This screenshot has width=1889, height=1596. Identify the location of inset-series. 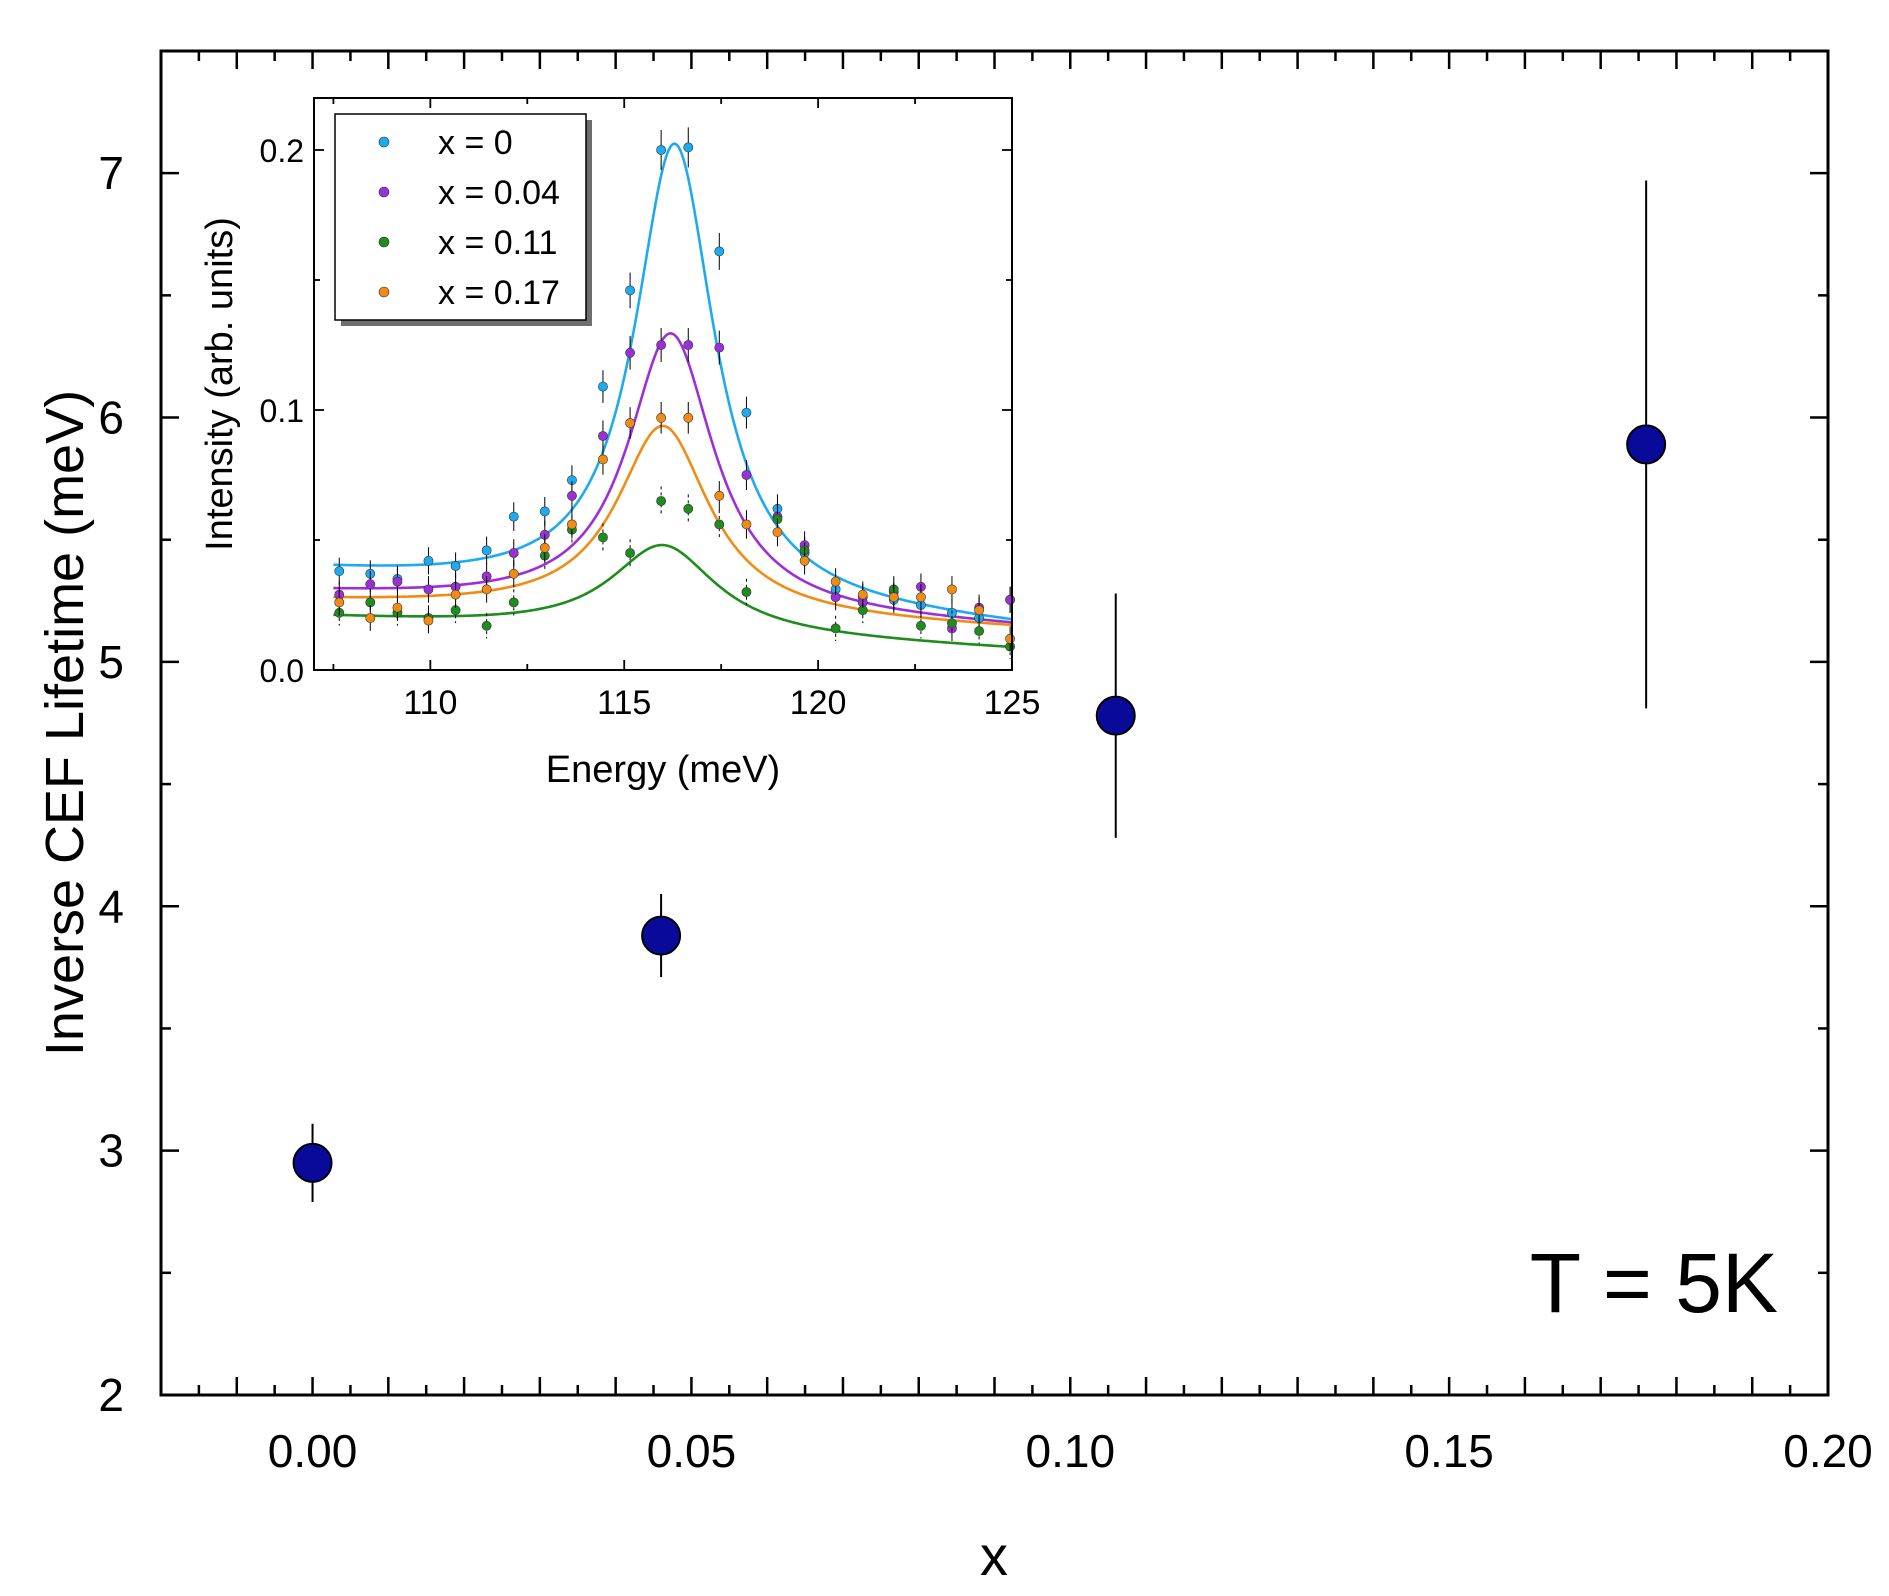
(675, 526).